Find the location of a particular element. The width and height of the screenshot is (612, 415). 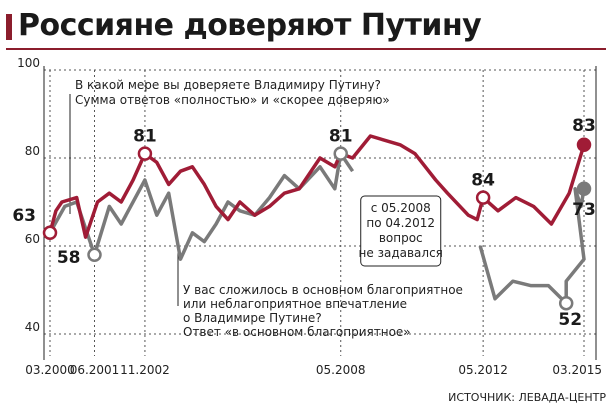

trust-value-label: 83 is located at coordinates (584, 126).